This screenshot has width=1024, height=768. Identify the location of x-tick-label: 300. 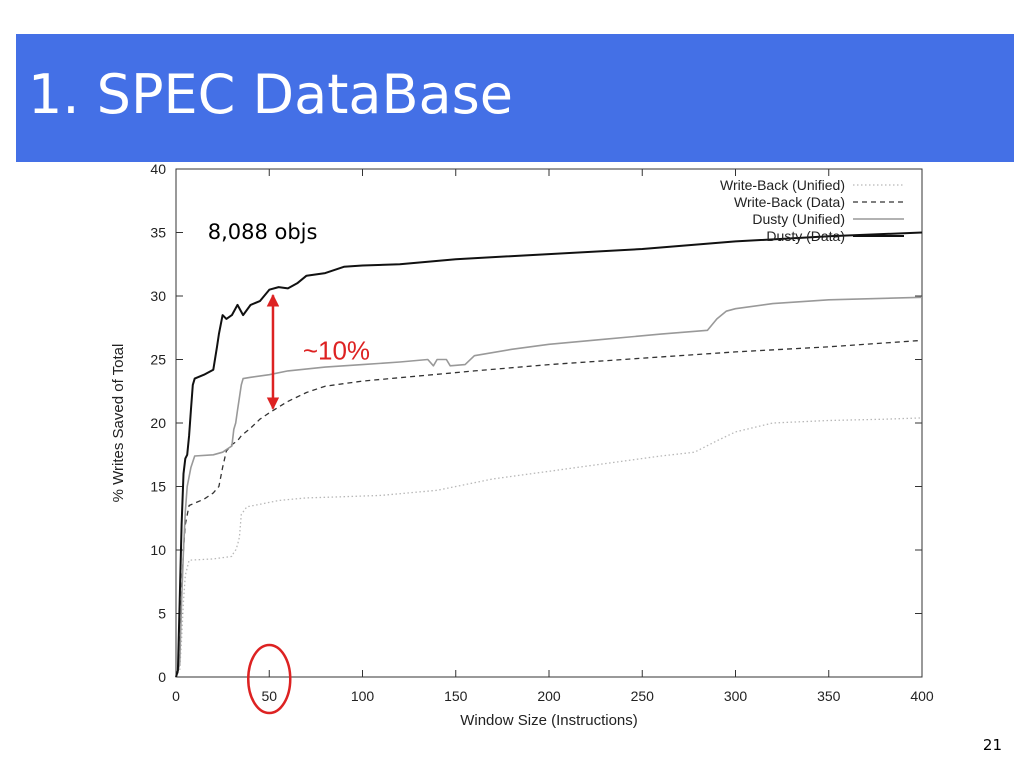
(736, 696).